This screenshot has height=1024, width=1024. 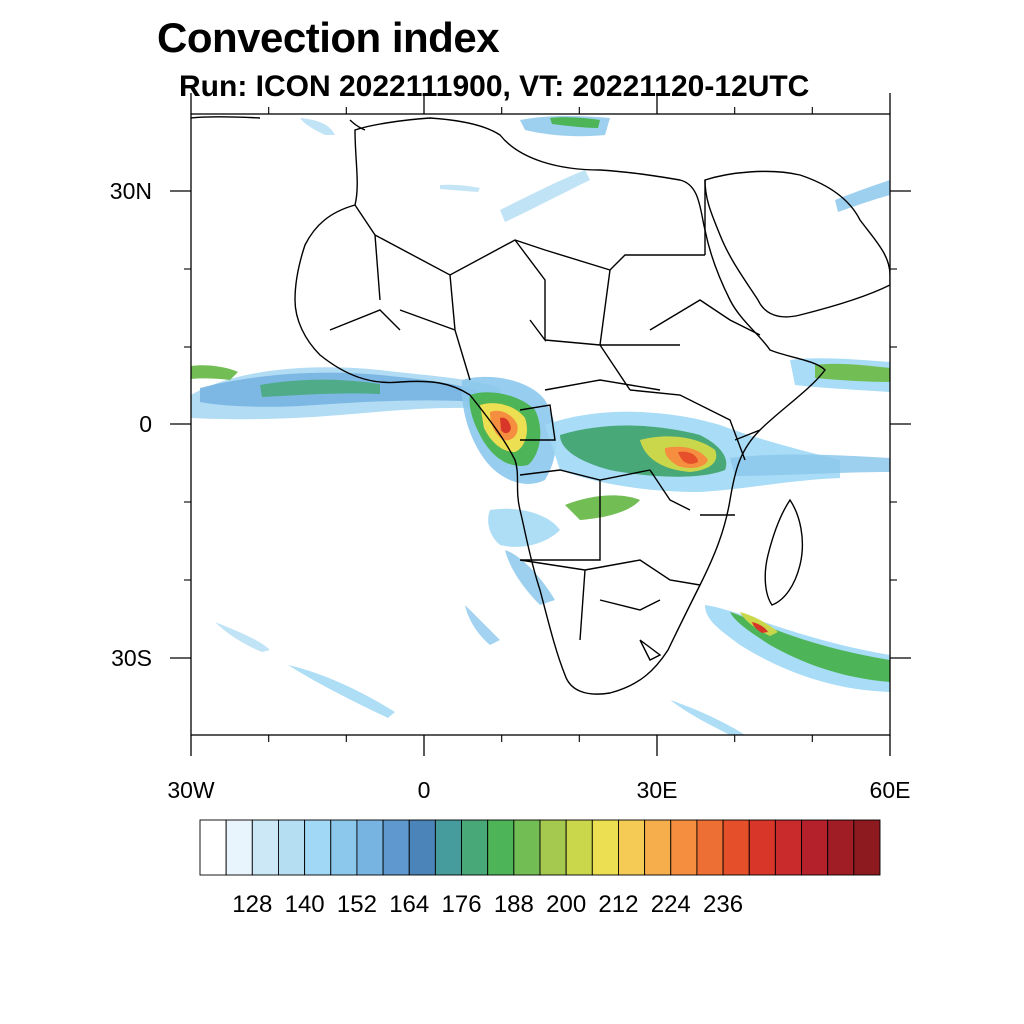 What do you see at coordinates (671, 904) in the screenshot?
I see `colorbar-label-8: 224` at bounding box center [671, 904].